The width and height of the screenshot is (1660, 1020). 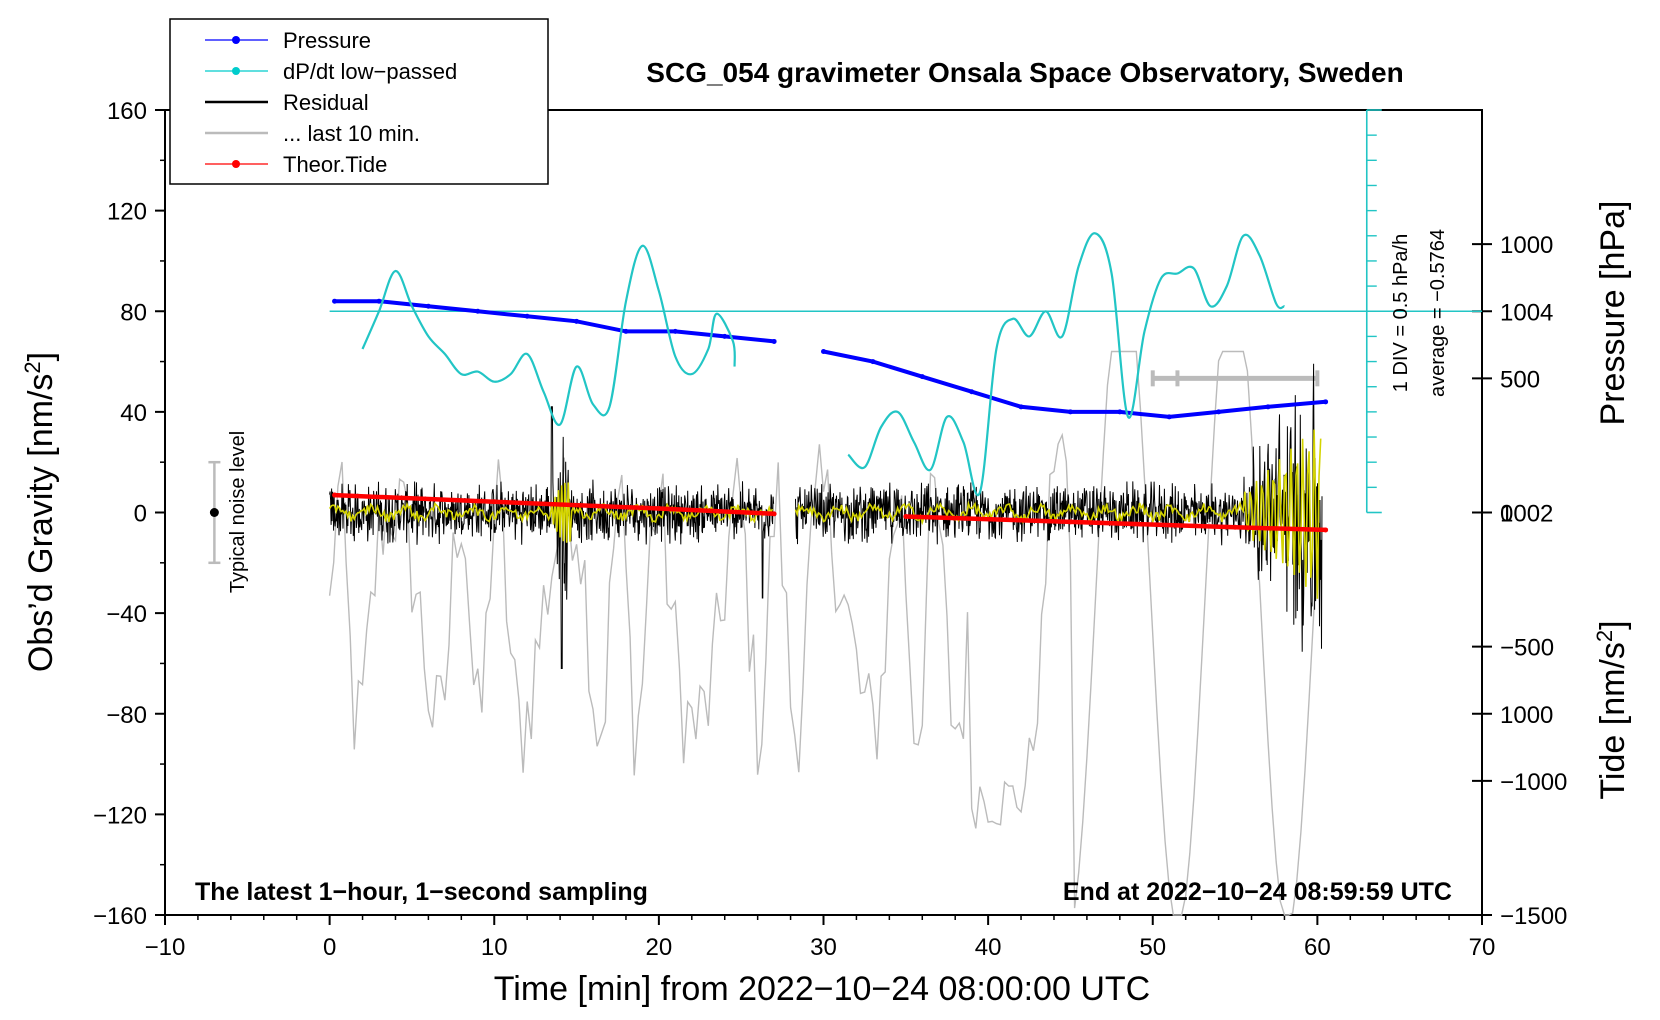 I want to click on legend-label-0: Pressure, so click(x=327, y=40).